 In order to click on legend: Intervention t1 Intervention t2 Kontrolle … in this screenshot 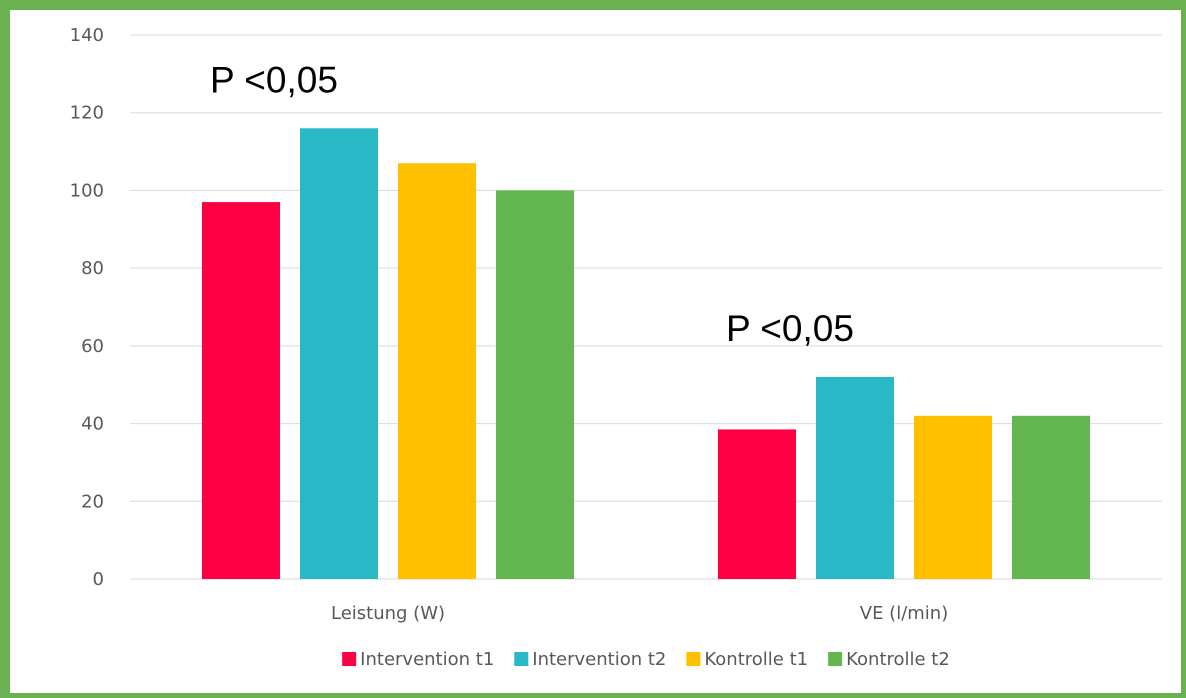, I will do `click(646, 659)`.